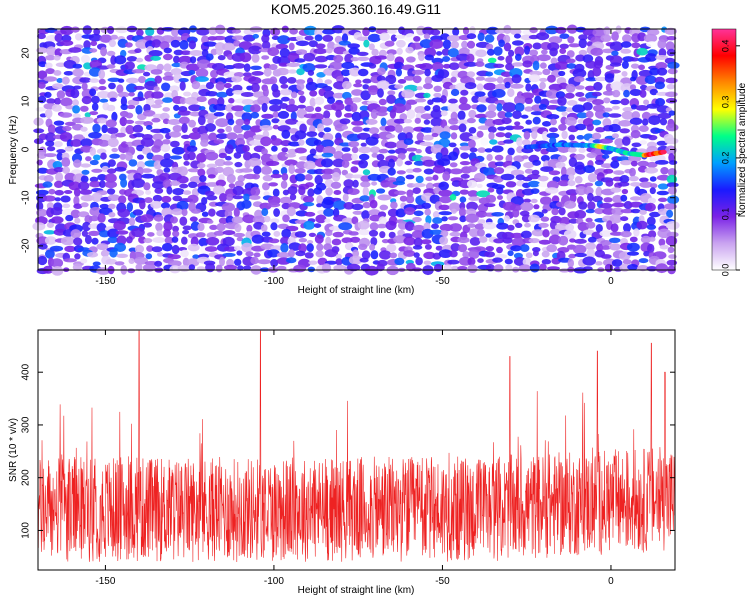  What do you see at coordinates (663, 152) in the screenshot?
I see `signal-track-mark` at bounding box center [663, 152].